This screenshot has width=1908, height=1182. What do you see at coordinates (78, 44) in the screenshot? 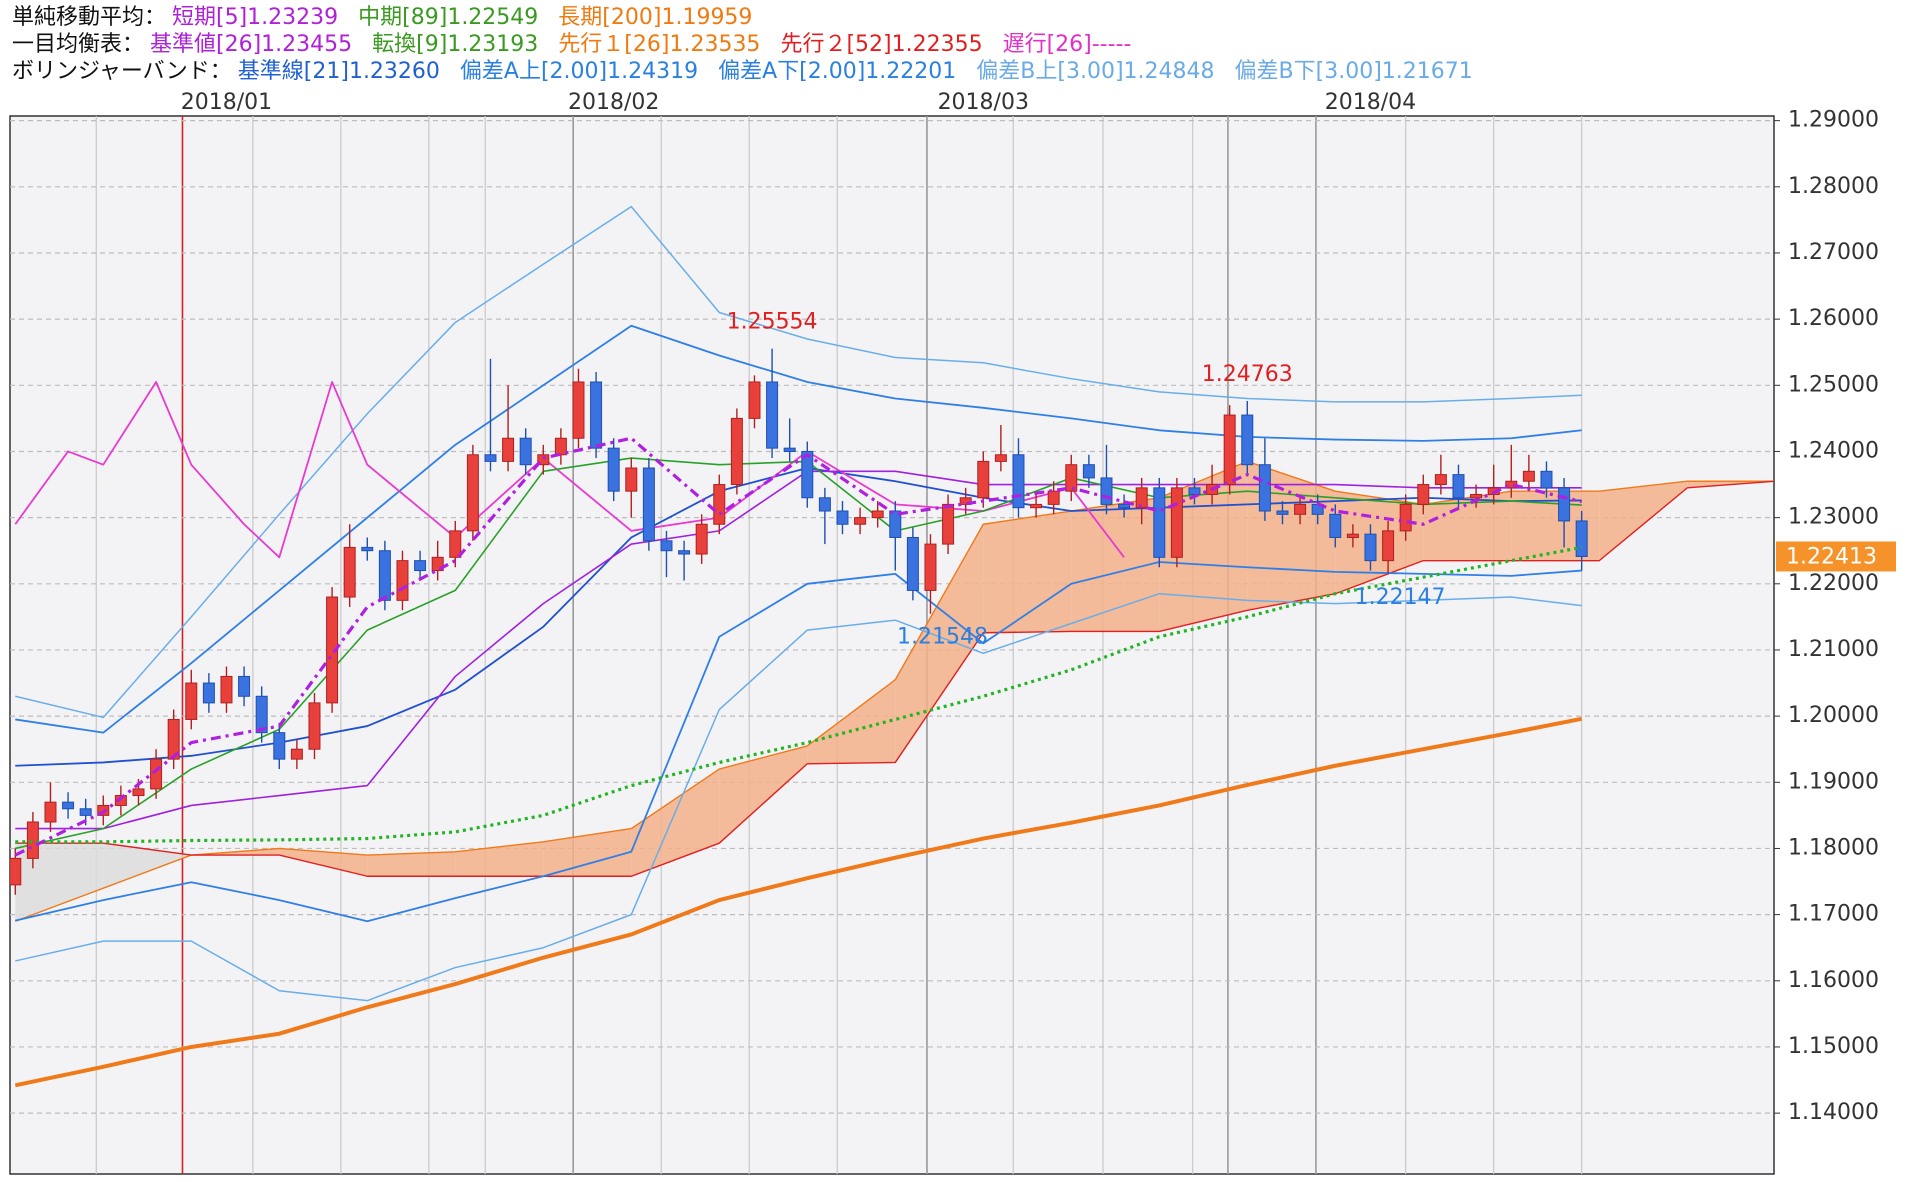
I see `legend-label: 一目均衡表：` at bounding box center [78, 44].